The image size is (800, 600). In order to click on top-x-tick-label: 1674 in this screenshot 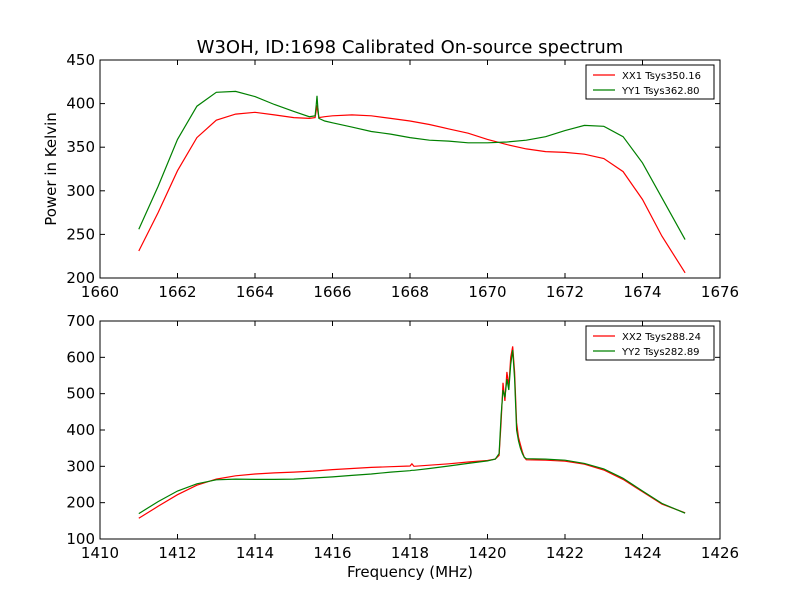, I will do `click(642, 292)`.